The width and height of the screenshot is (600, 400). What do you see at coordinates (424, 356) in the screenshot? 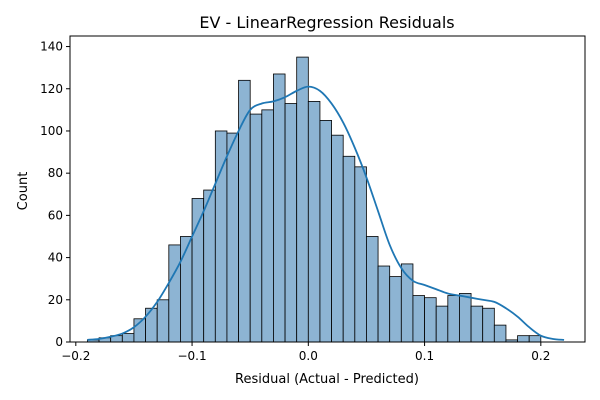
I see `x-tick-label: 0.1` at bounding box center [424, 356].